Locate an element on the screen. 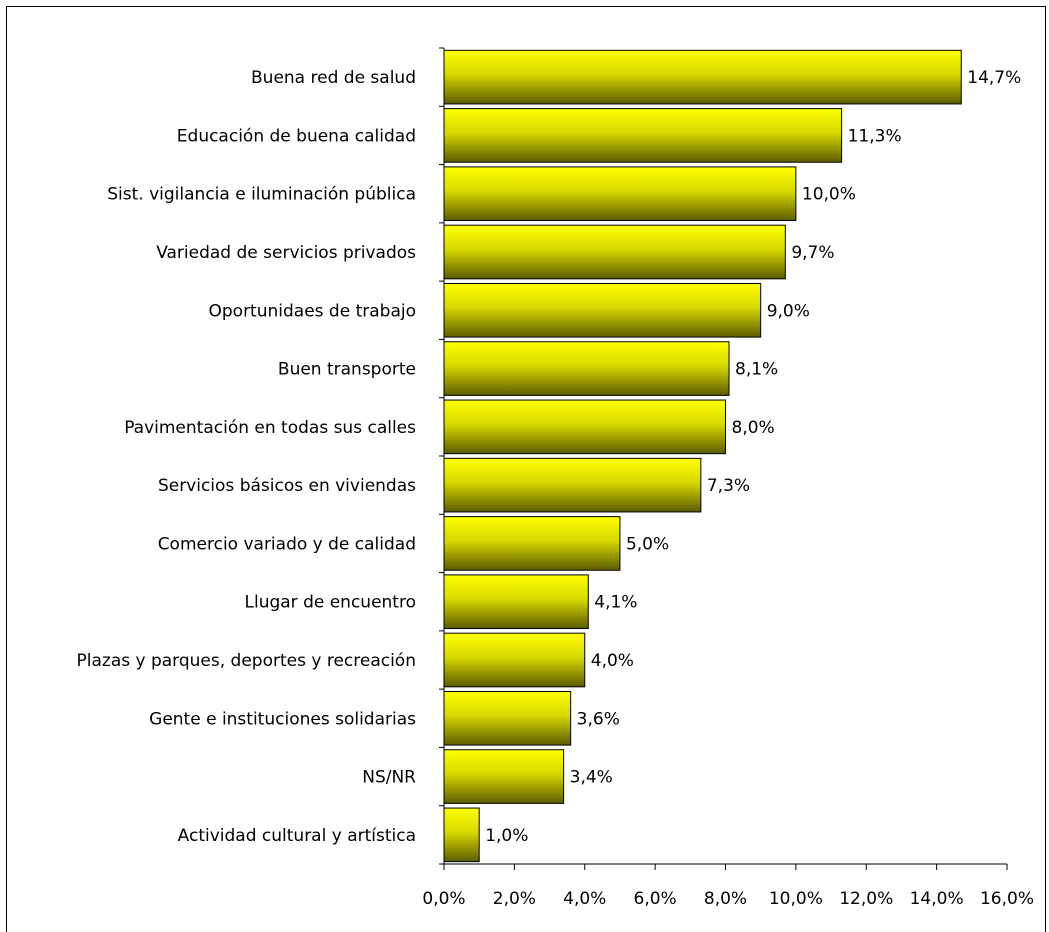  category-label: Educación de buena calidad is located at coordinates (296, 136).